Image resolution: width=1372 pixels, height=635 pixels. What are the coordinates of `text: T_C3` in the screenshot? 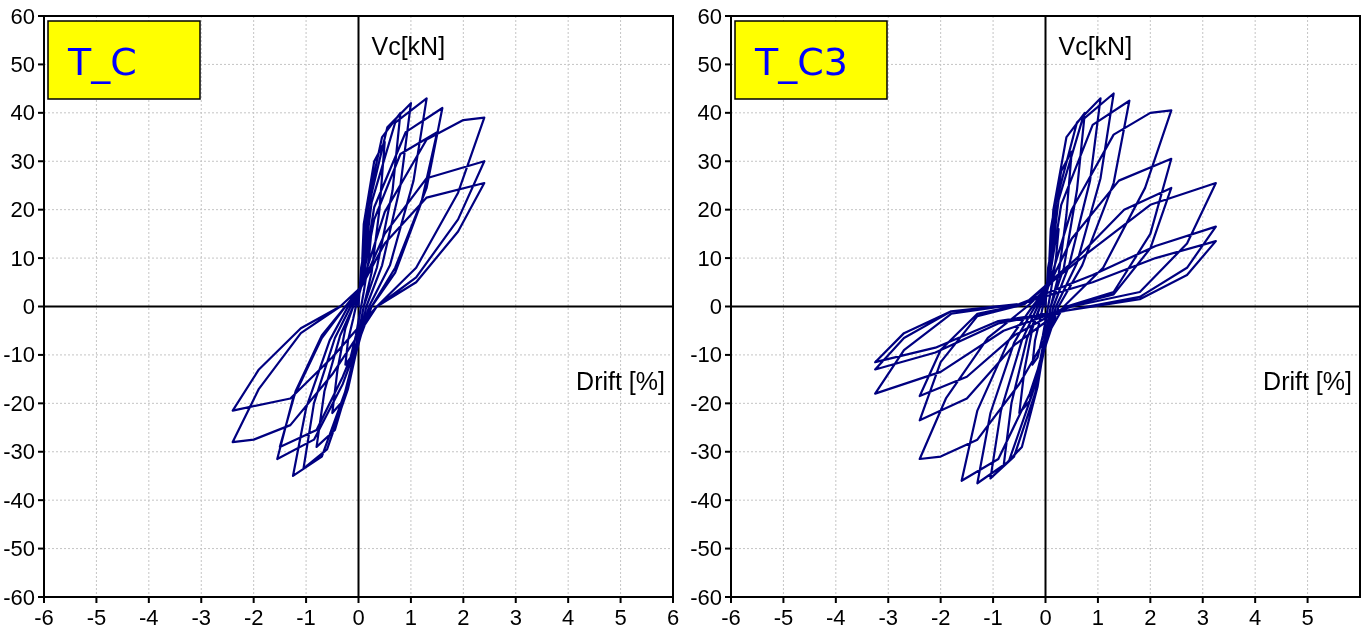 It's located at (801, 62).